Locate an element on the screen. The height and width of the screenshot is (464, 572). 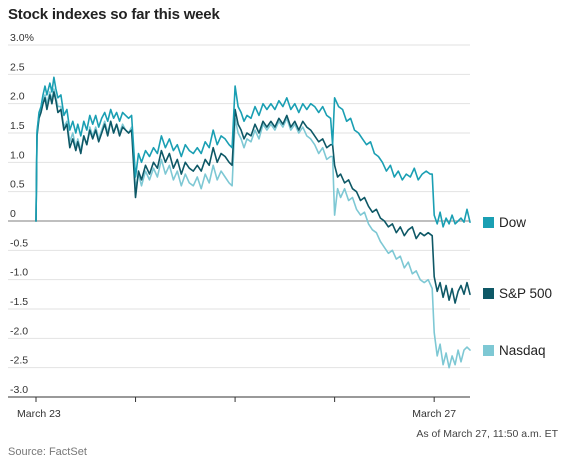
y-tick-label: 0 is located at coordinates (13, 214).